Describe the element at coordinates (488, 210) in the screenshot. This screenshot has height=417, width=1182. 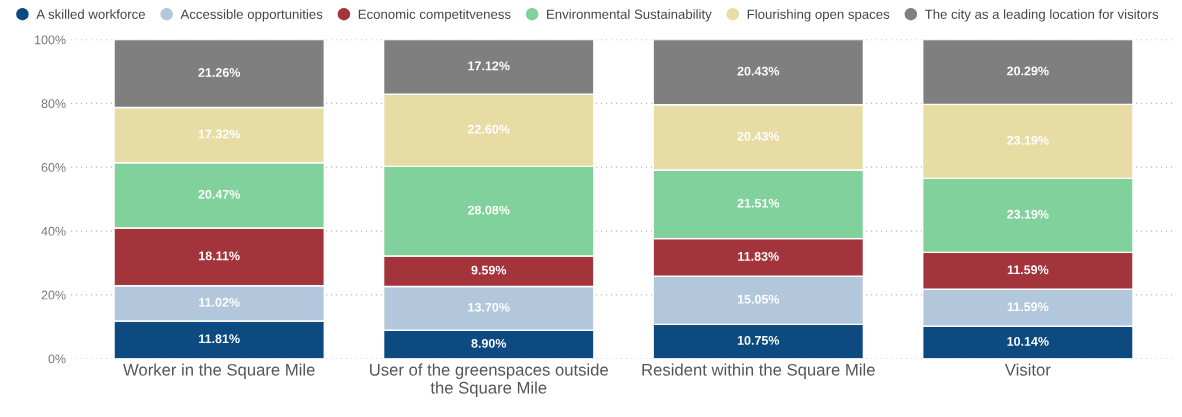
I see `data-label: 28.08%` at that location.